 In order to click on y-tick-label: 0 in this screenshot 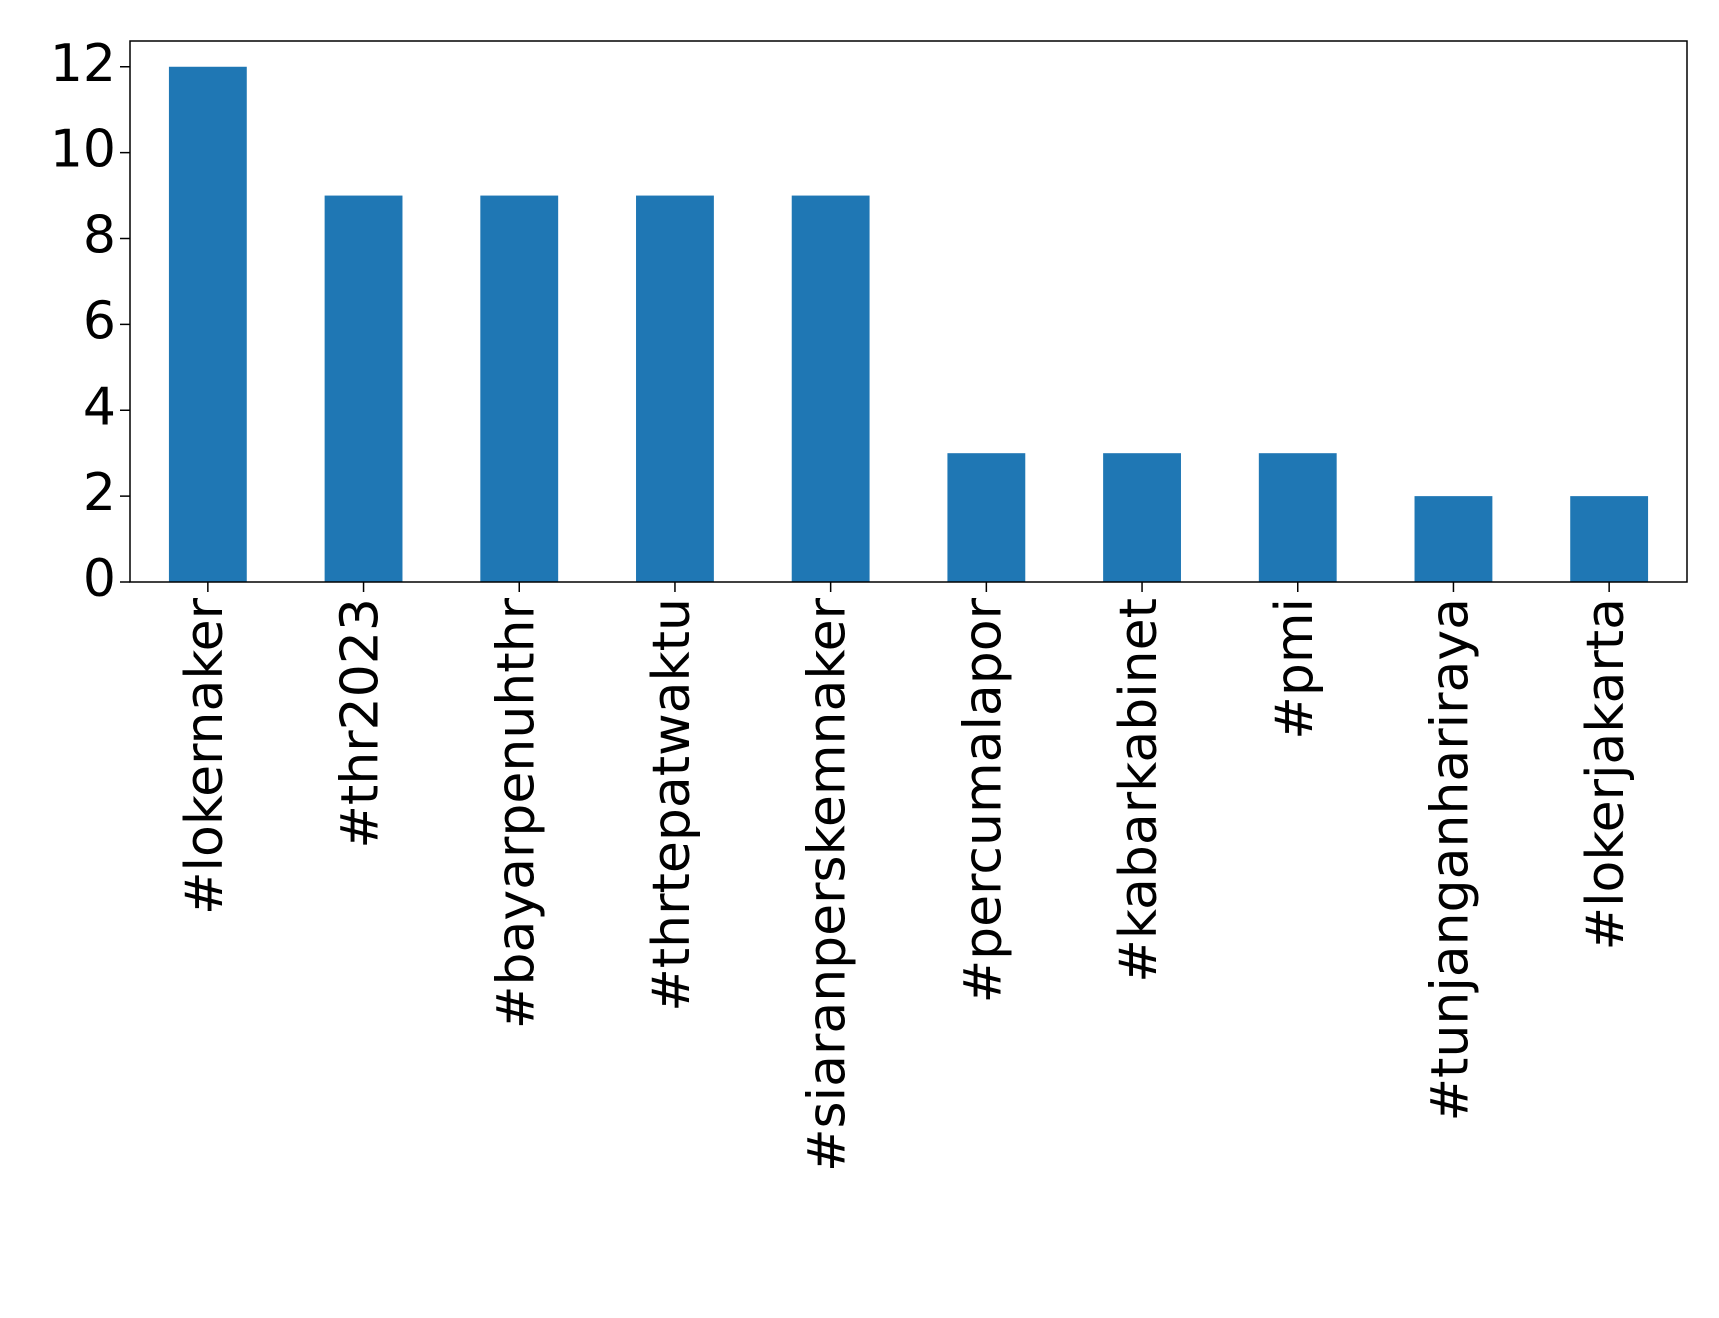, I will do `click(99, 579)`.